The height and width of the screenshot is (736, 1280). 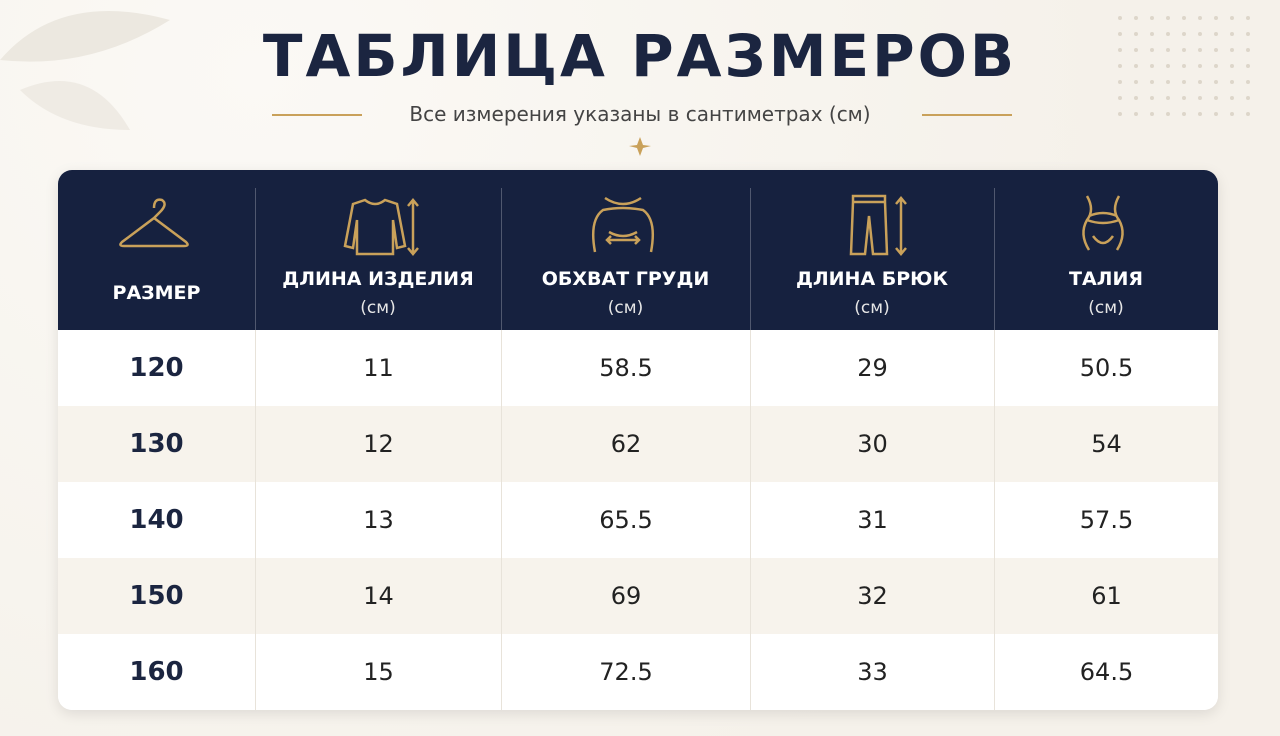 What do you see at coordinates (378, 520) in the screenshot?
I see `table-cell: 13` at bounding box center [378, 520].